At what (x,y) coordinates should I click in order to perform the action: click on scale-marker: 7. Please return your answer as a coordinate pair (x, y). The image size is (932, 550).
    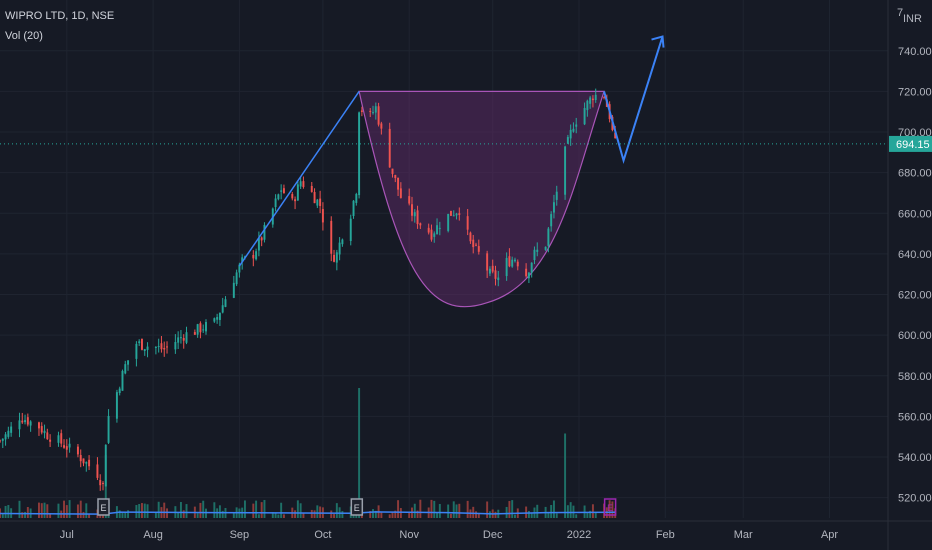
    Looking at the image, I should click on (900, 13).